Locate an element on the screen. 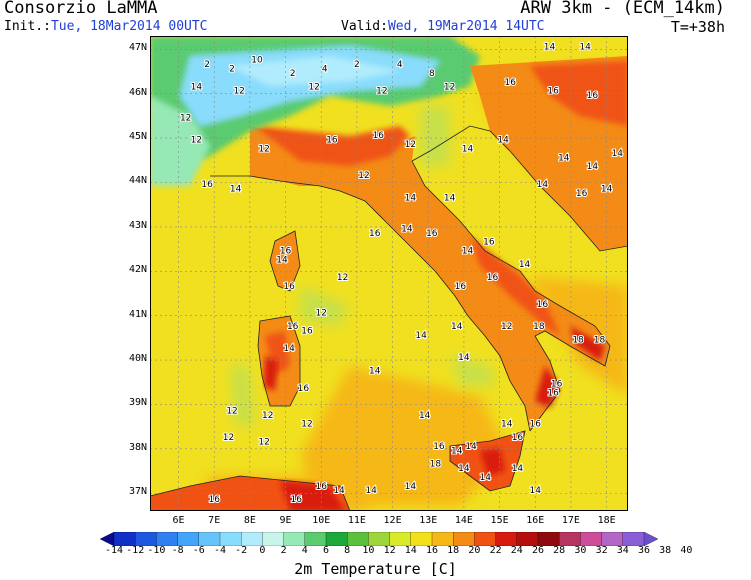 This screenshot has height=580, width=751. lat-label: 44N is located at coordinates (137, 181).